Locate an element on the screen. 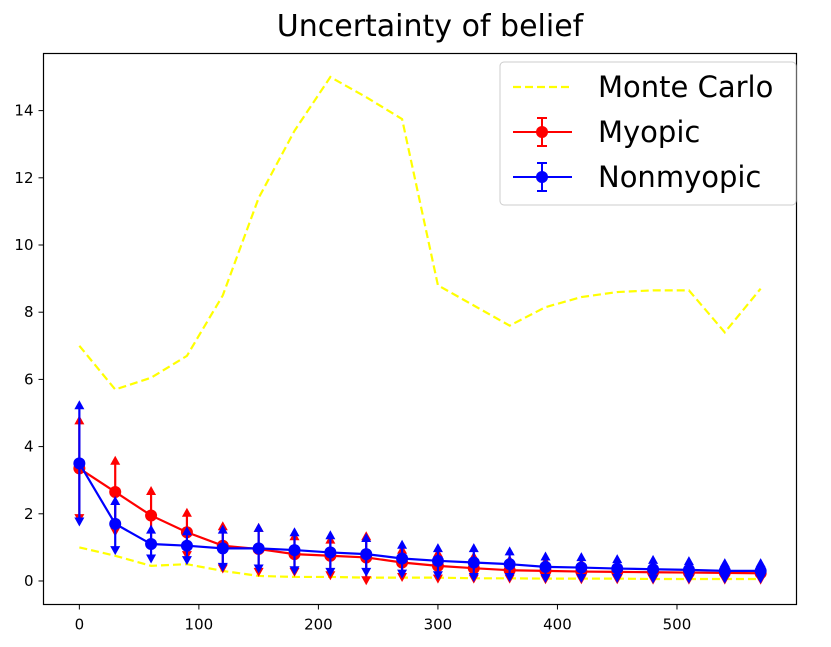 This screenshot has width=831, height=647. x-tick-label-0: 0 is located at coordinates (80, 625).